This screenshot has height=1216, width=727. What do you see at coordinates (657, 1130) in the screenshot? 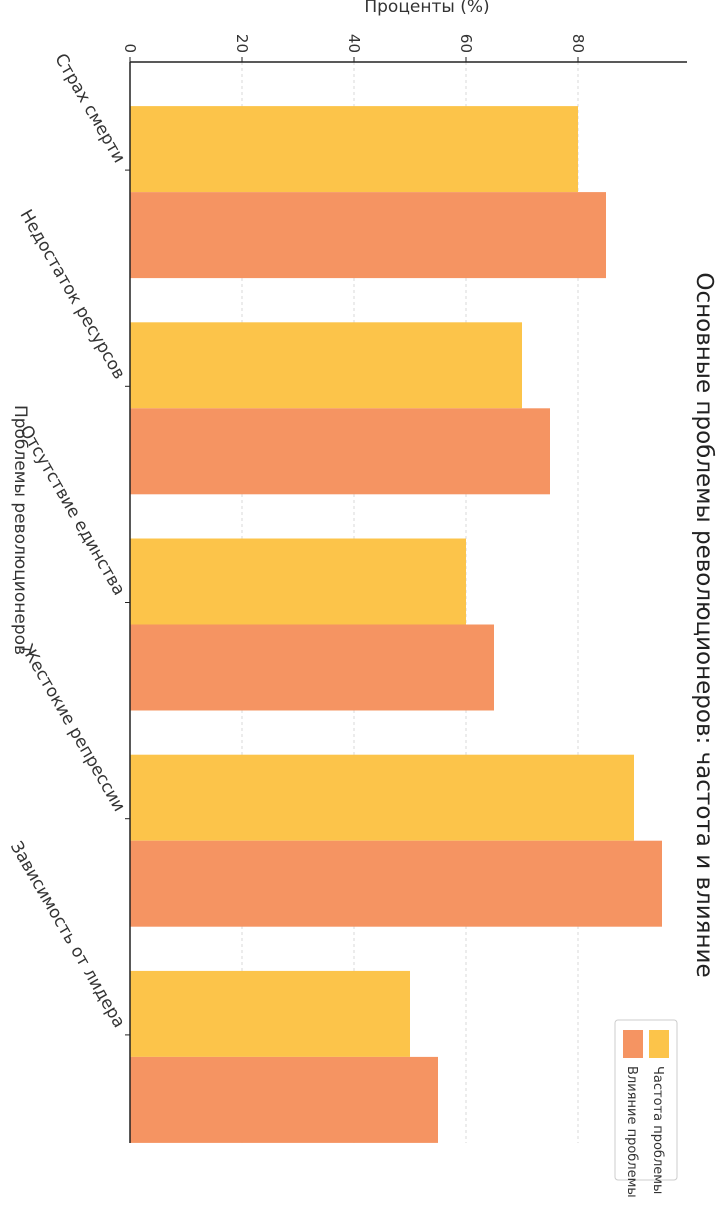
I see `legend-label-frequency: Частота проблемы` at bounding box center [657, 1130].